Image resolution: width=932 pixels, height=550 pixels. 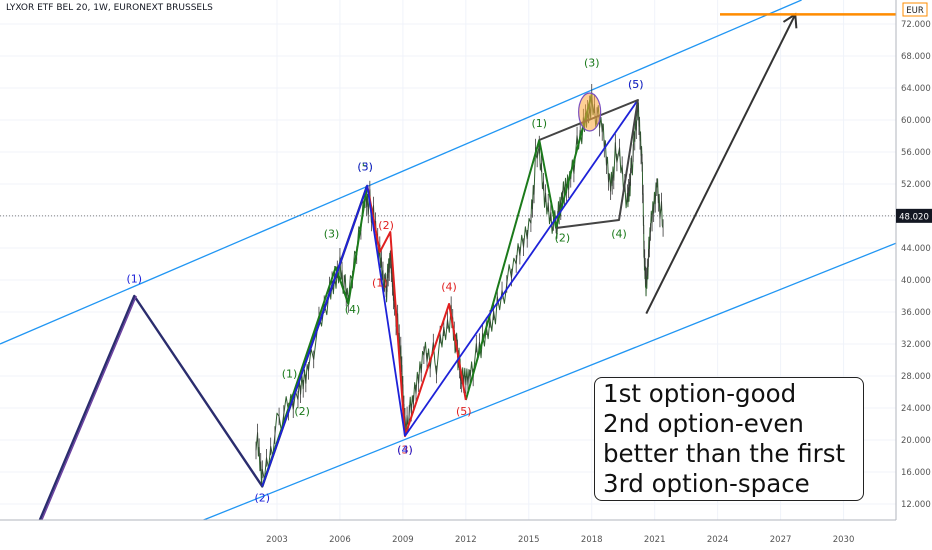 What do you see at coordinates (590, 112) in the screenshot?
I see `highlight-circle` at bounding box center [590, 112].